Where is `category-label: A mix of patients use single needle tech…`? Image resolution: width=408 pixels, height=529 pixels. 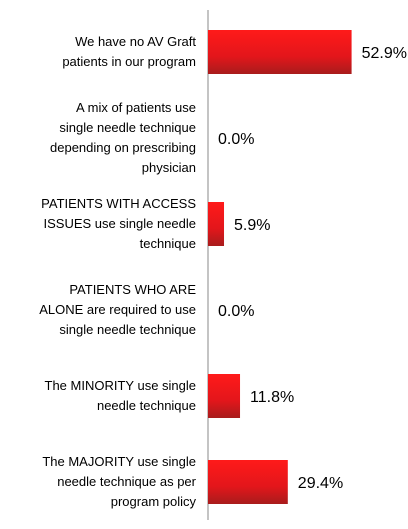
category-label: A mix of patients use single needle tech… is located at coordinates (123, 137).